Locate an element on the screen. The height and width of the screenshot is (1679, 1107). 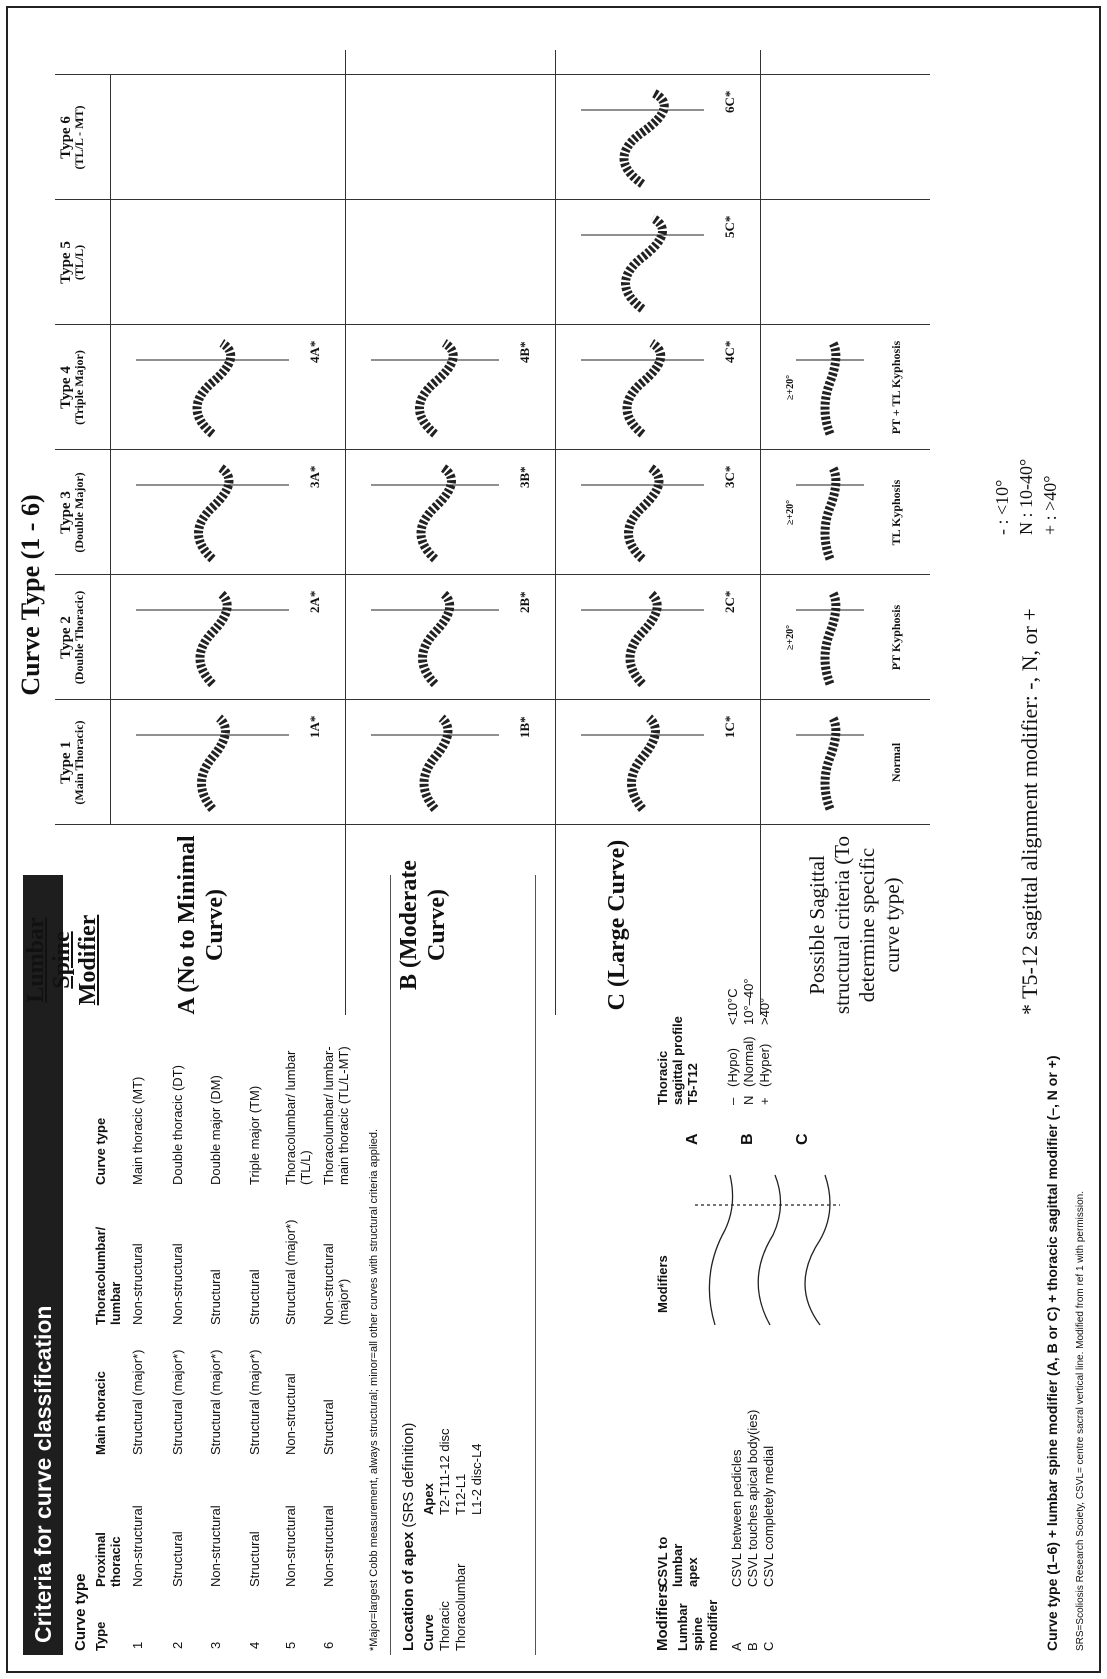
lumbar-modifier-title: Lumbar Spine Modifier is located at coordinates (62, 960).